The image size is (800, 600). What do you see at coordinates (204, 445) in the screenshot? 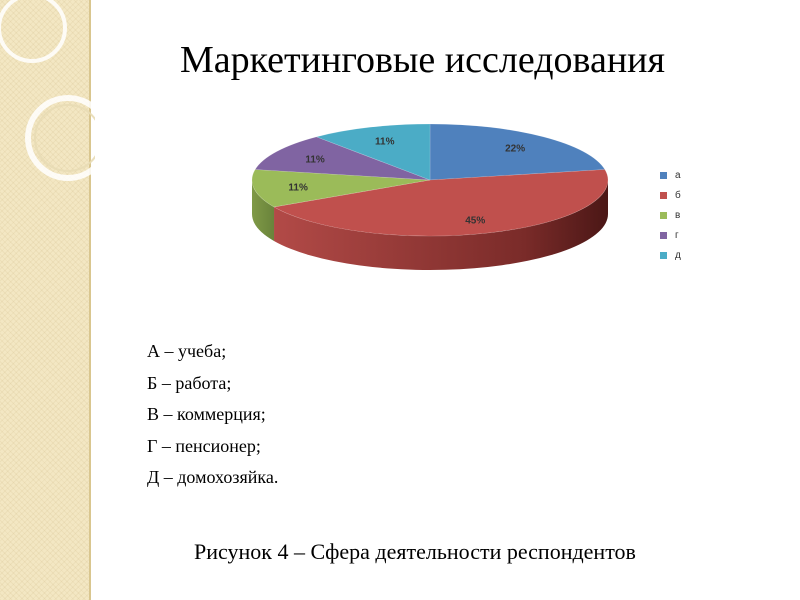
I see `decode-line-g: Г – пенсионер;` at bounding box center [204, 445].